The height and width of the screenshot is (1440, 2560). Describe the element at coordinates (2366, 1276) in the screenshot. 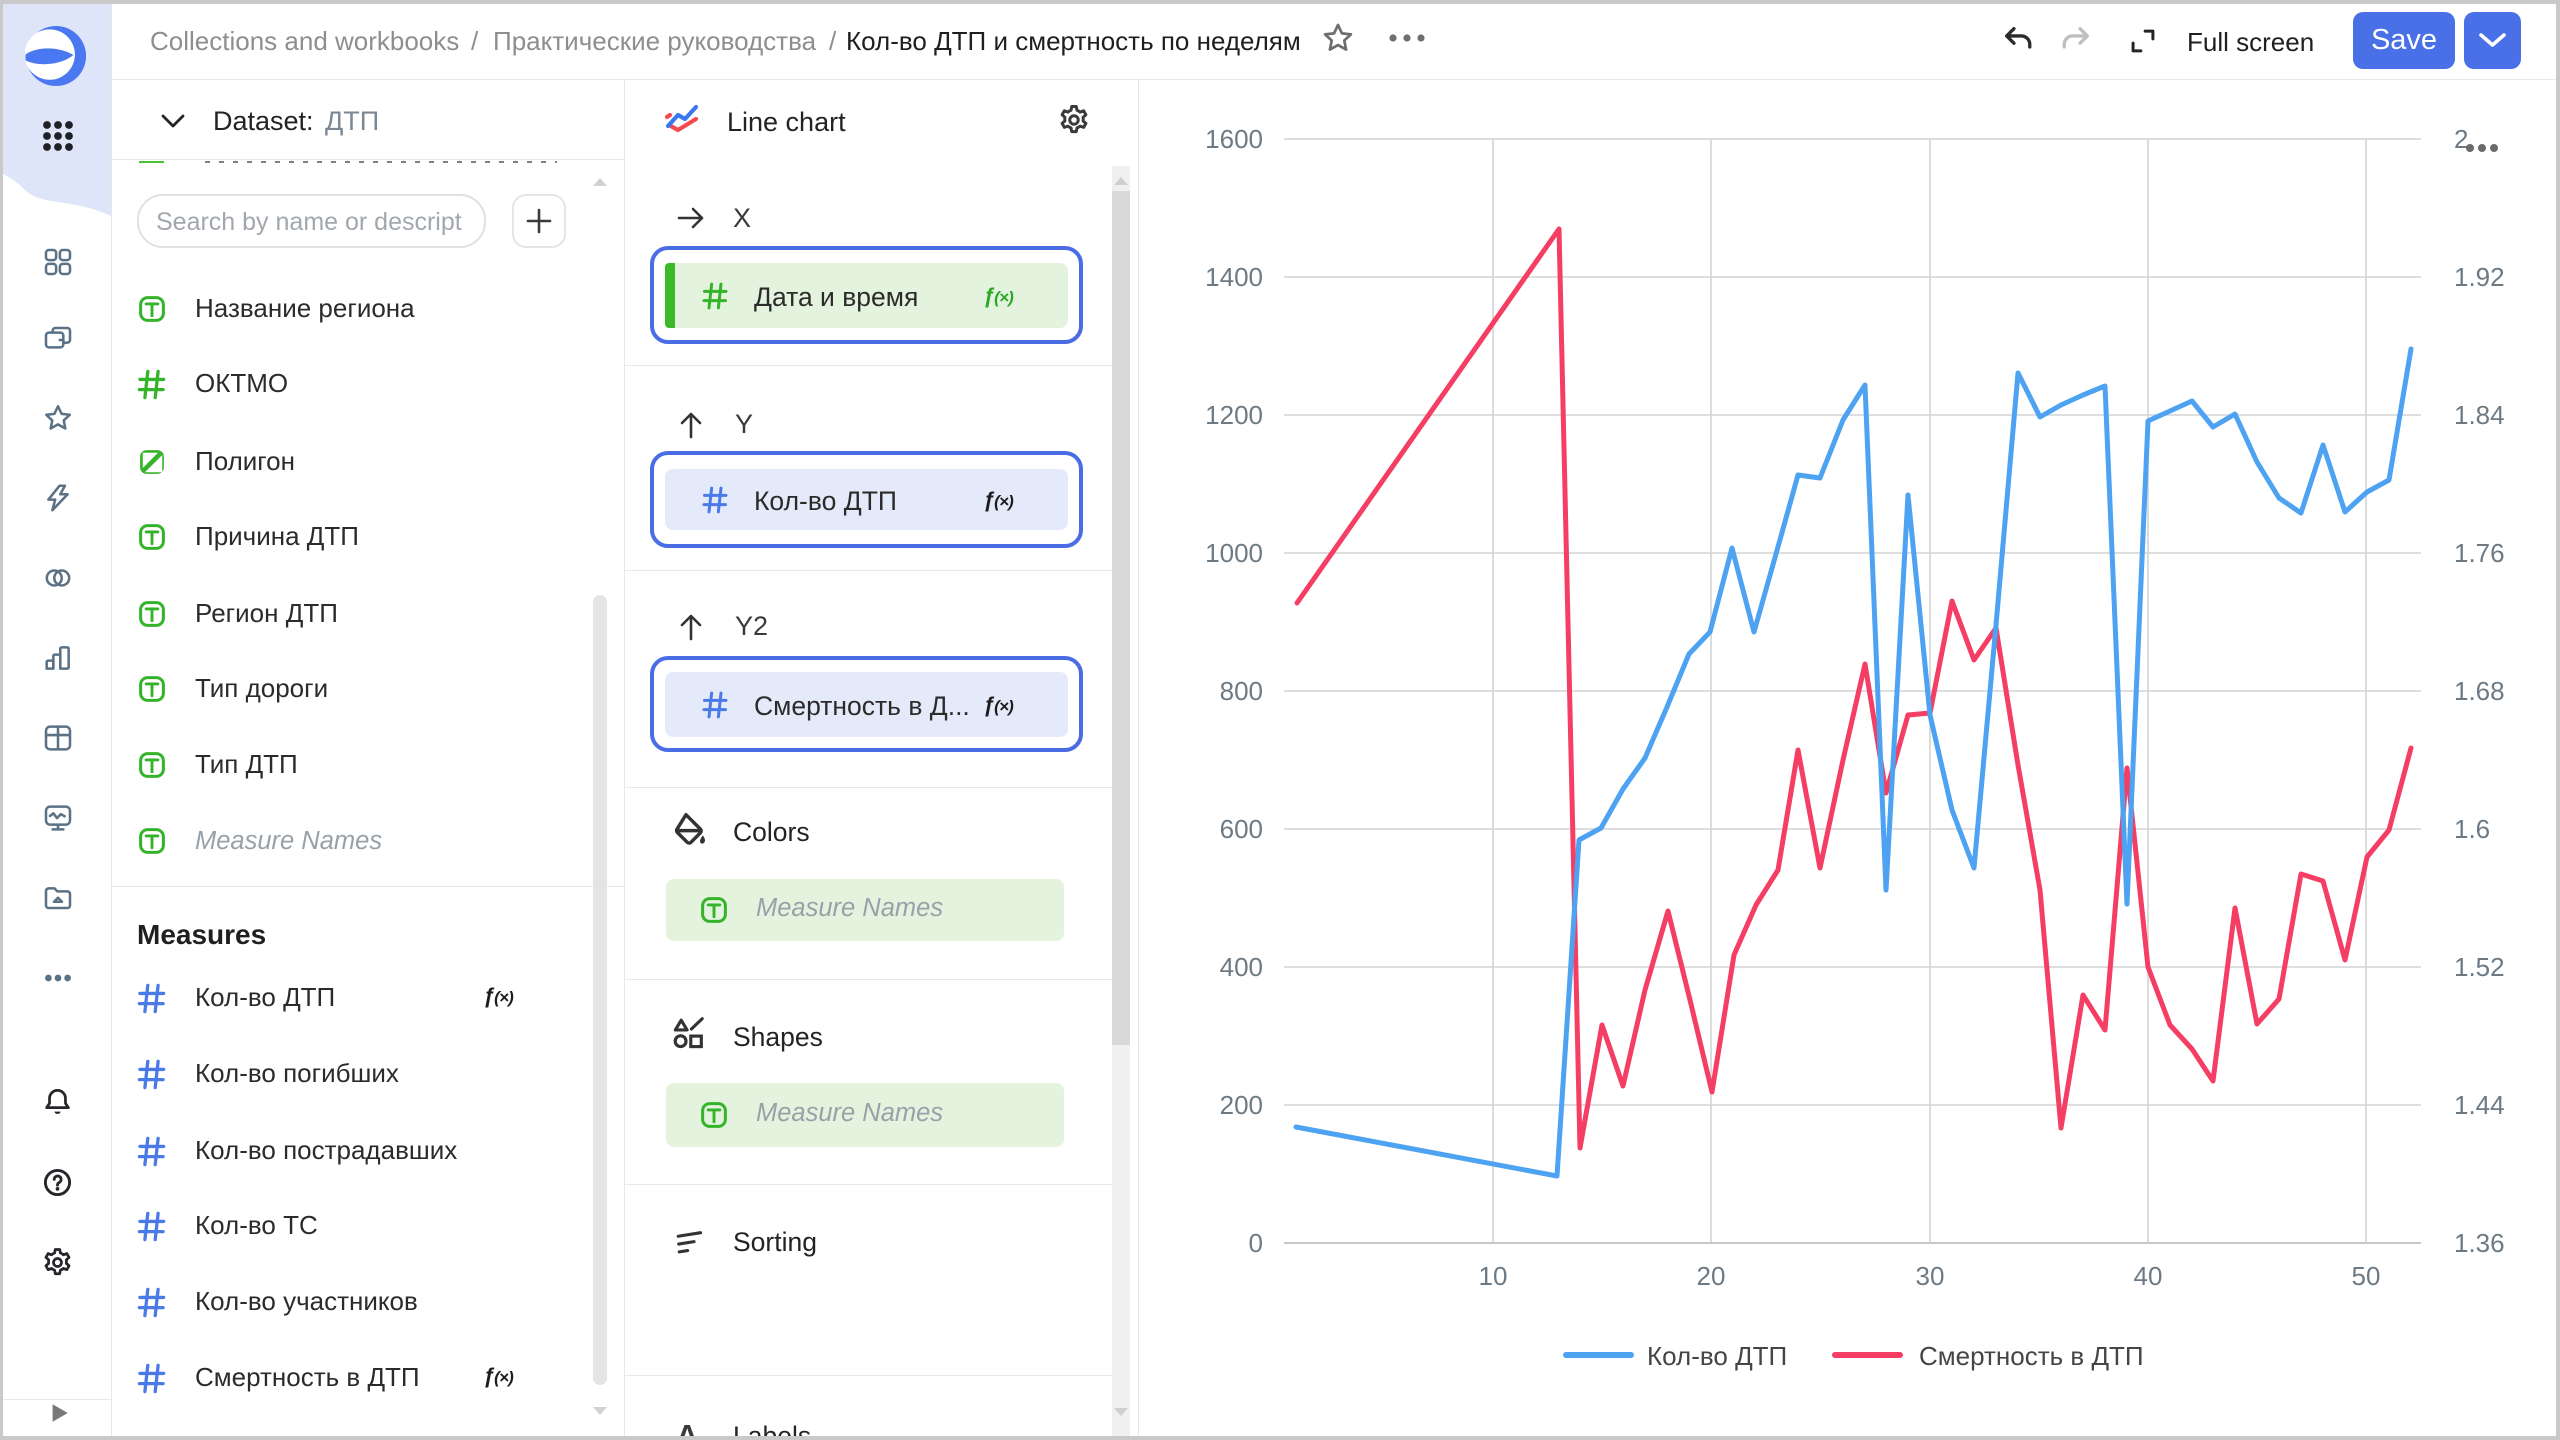

I see `svg-text: 50` at that location.